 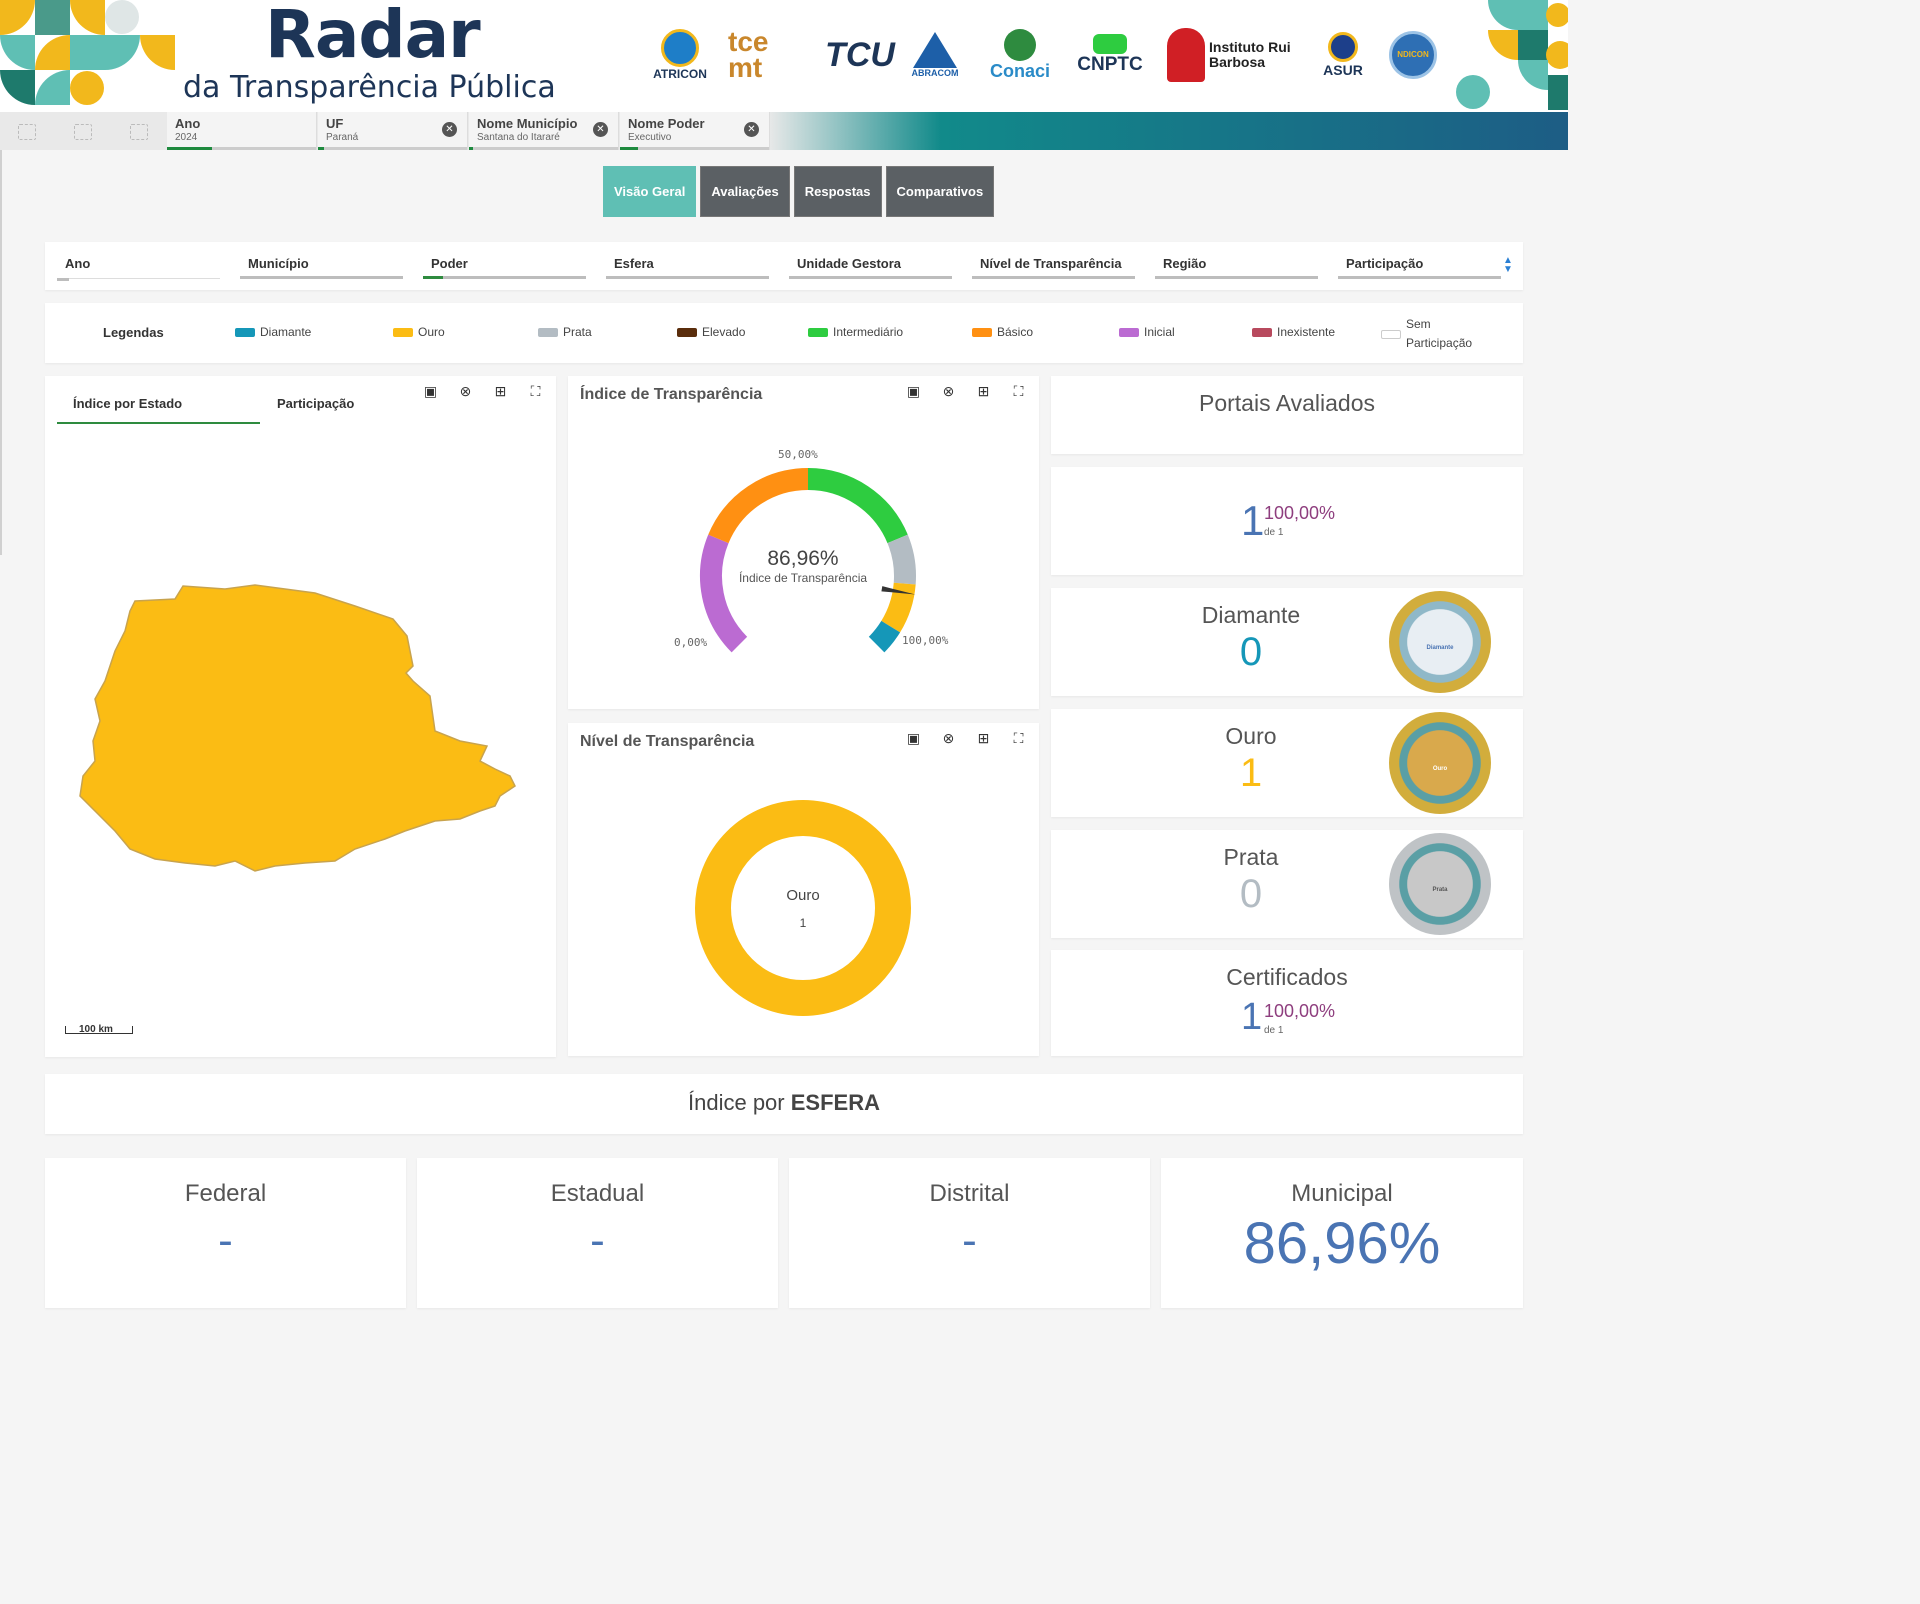 I want to click on legend-item-prata: Prata, so click(x=565, y=332).